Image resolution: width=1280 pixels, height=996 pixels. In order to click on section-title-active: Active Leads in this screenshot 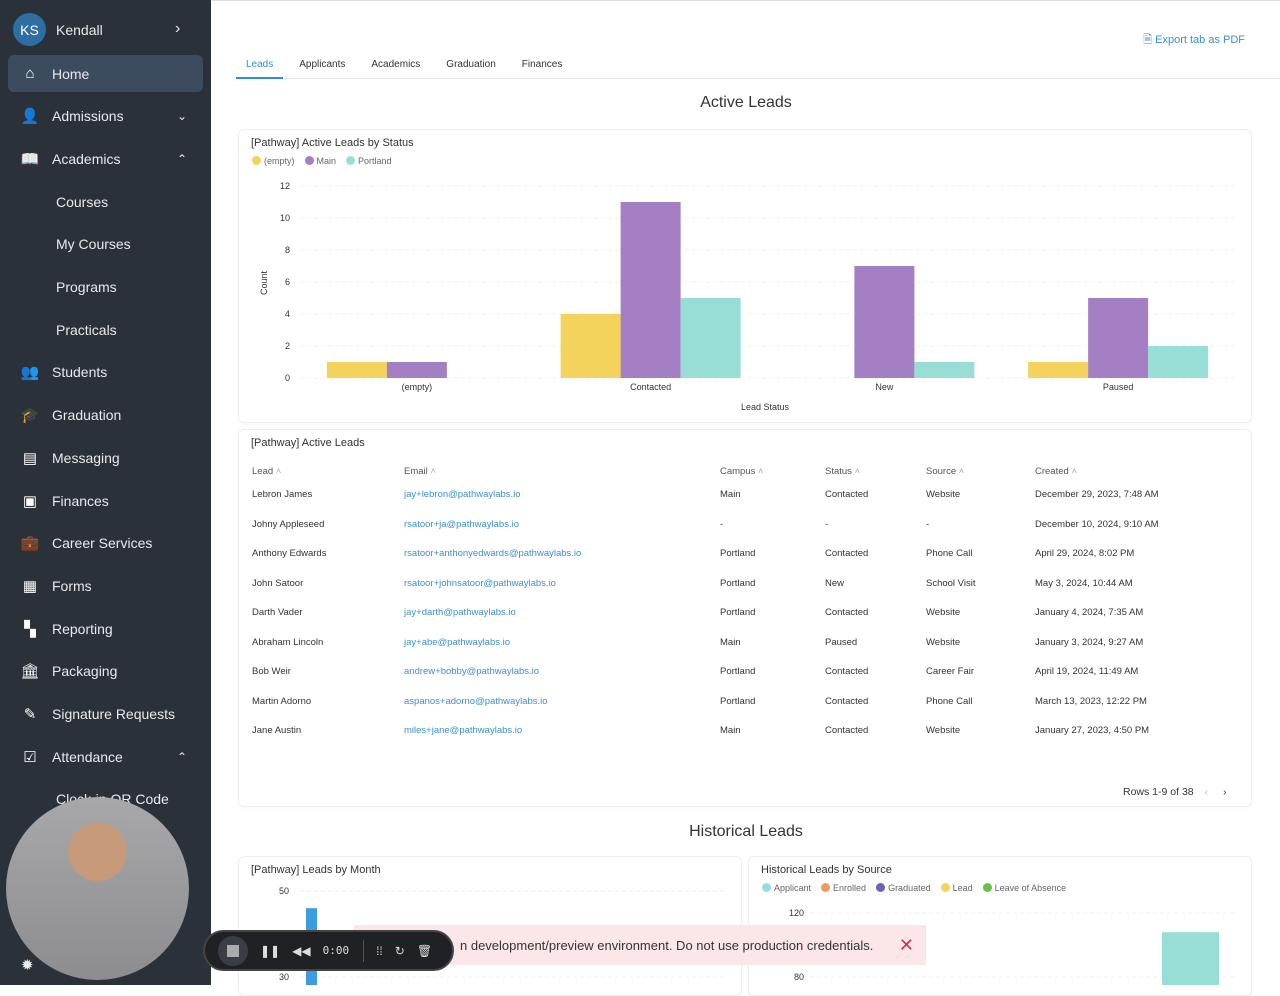, I will do `click(746, 102)`.